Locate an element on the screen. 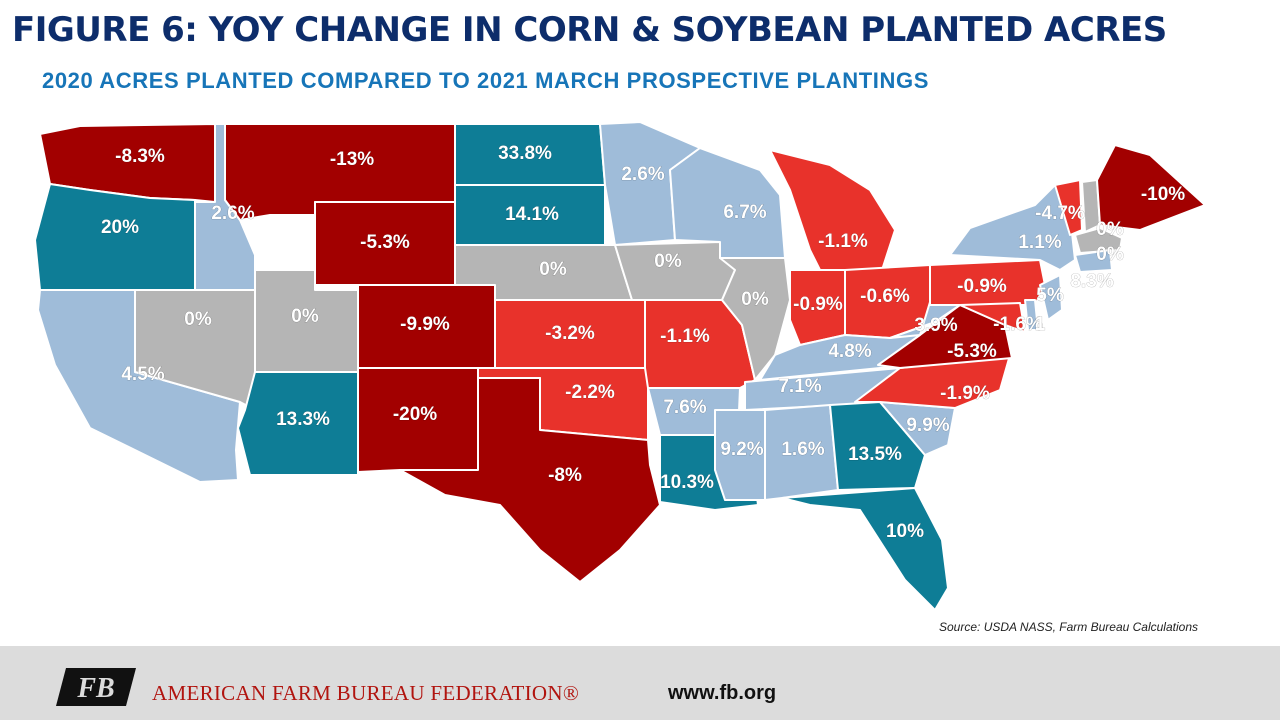 The height and width of the screenshot is (720, 1280). state-label-sc: 9.9% is located at coordinates (927, 425).